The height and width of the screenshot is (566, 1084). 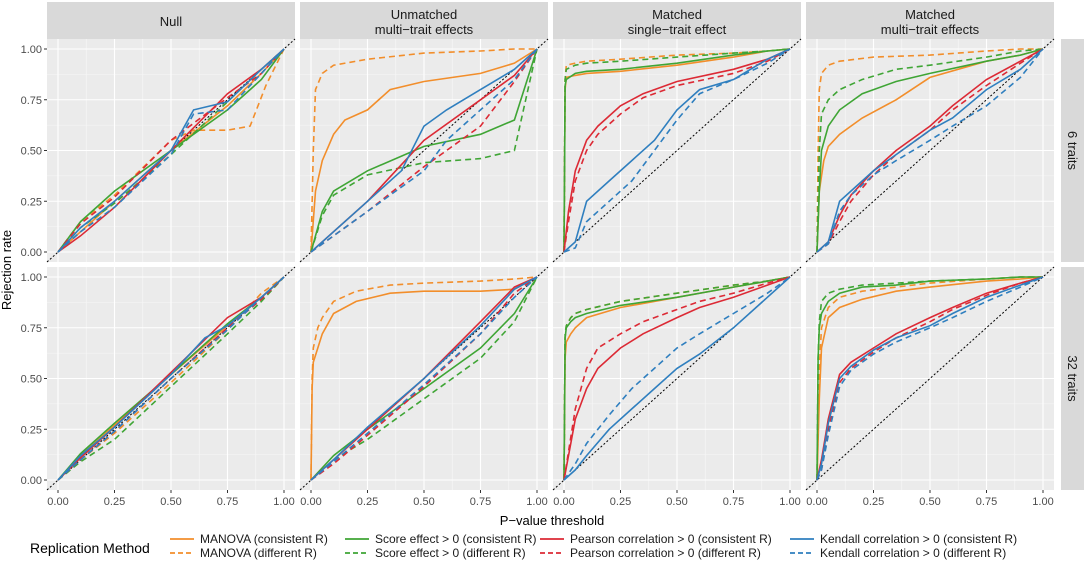 I want to click on legend-label: Kendall correlation > 0 (different R), so click(x=913, y=553).